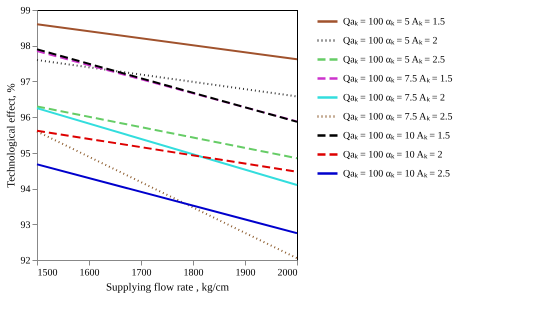 The width and height of the screenshot is (537, 326). I want to click on y-tick-label: 98, so click(25, 46).